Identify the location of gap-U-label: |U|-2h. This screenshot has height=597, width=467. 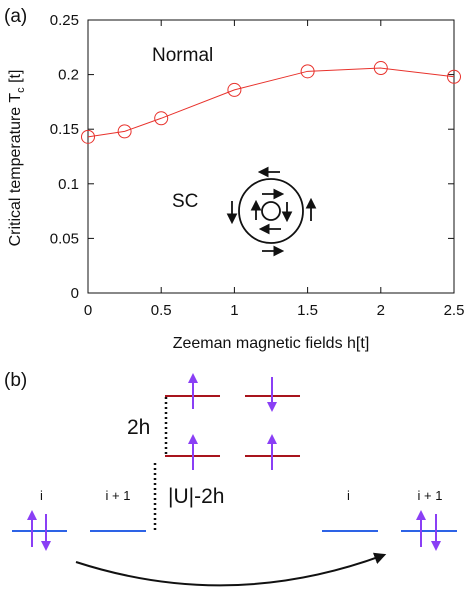
(196, 496).